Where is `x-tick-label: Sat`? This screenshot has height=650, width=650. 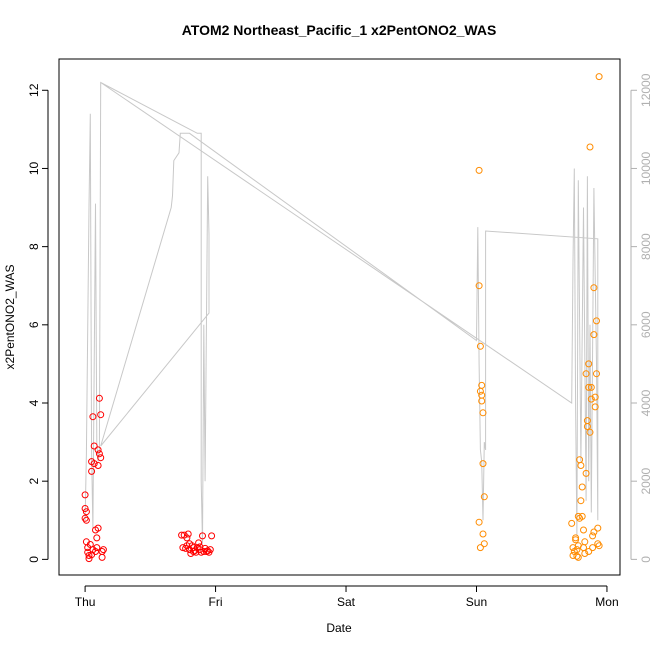 x-tick-label: Sat is located at coordinates (346, 602).